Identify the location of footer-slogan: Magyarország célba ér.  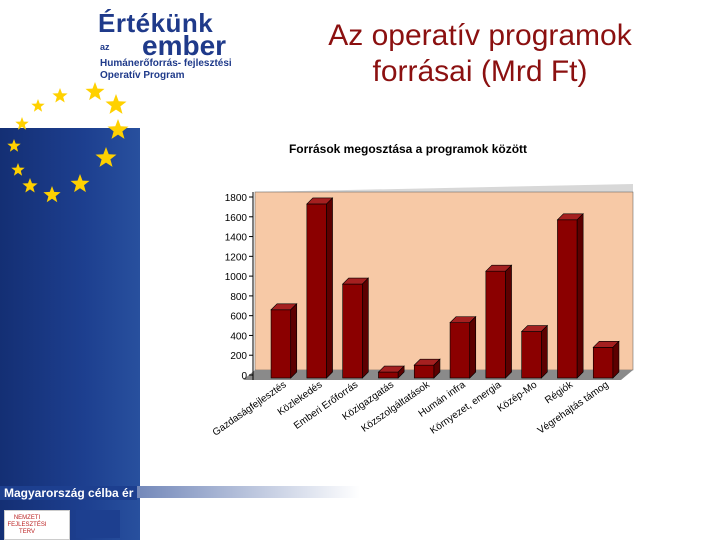
(69, 493).